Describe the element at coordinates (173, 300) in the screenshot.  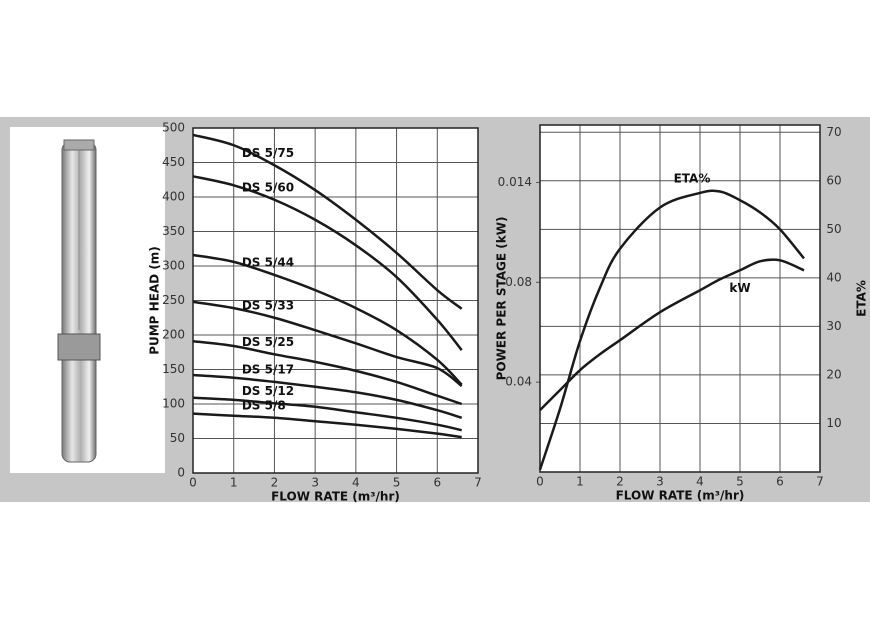
I see `y-tick-label: 250` at that location.